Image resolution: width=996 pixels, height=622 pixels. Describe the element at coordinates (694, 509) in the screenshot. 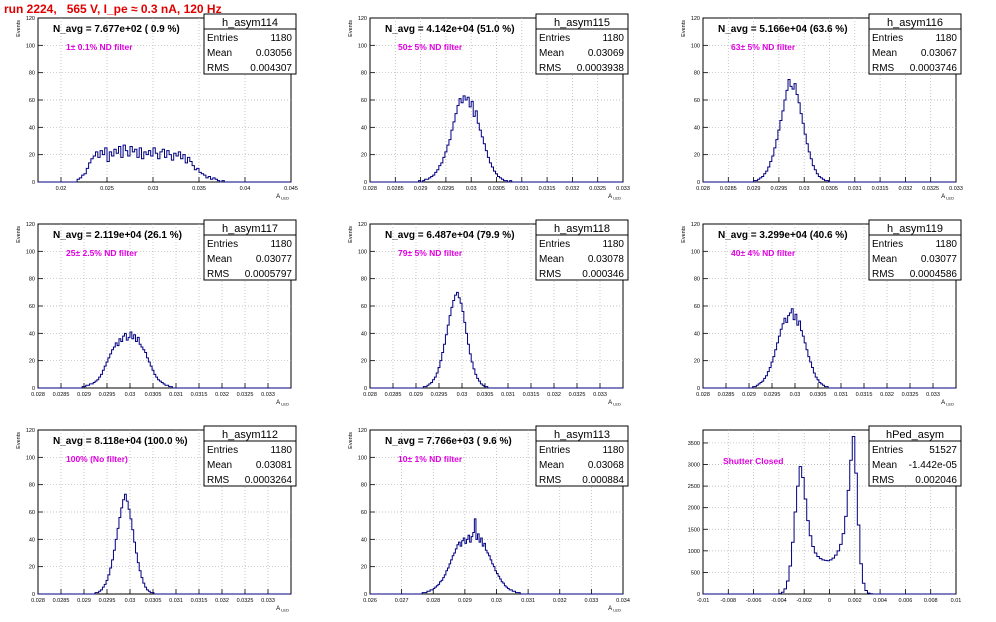

I see `y-tick-label: 2000` at that location.